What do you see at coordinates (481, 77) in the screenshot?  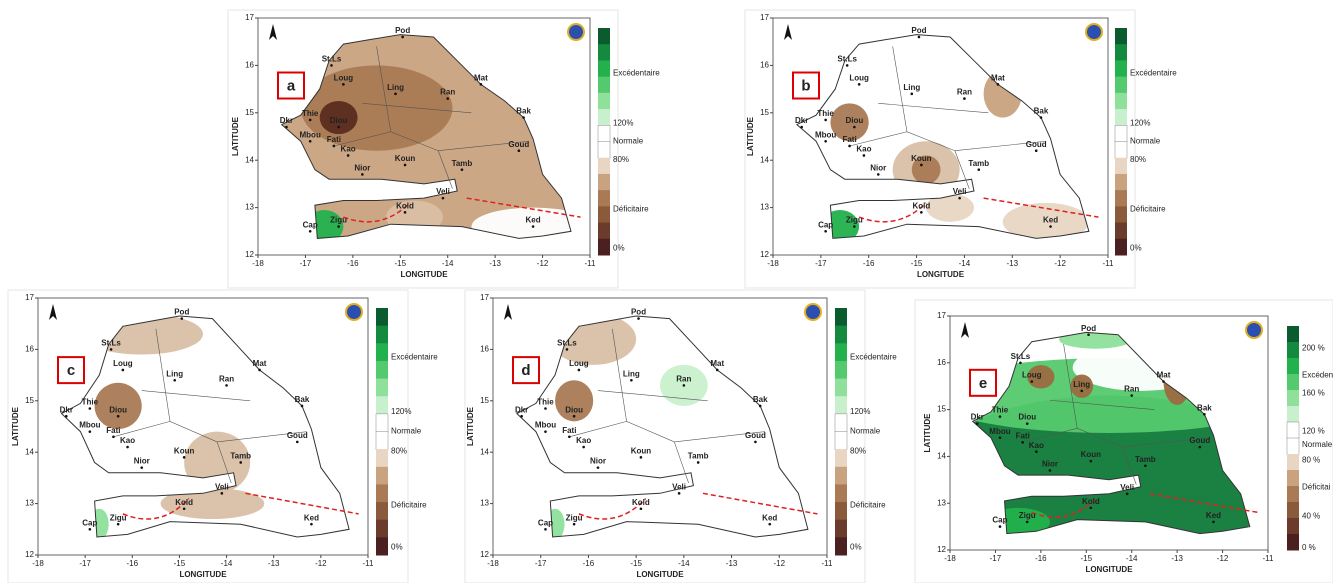 I see `place-name: Mat` at bounding box center [481, 77].